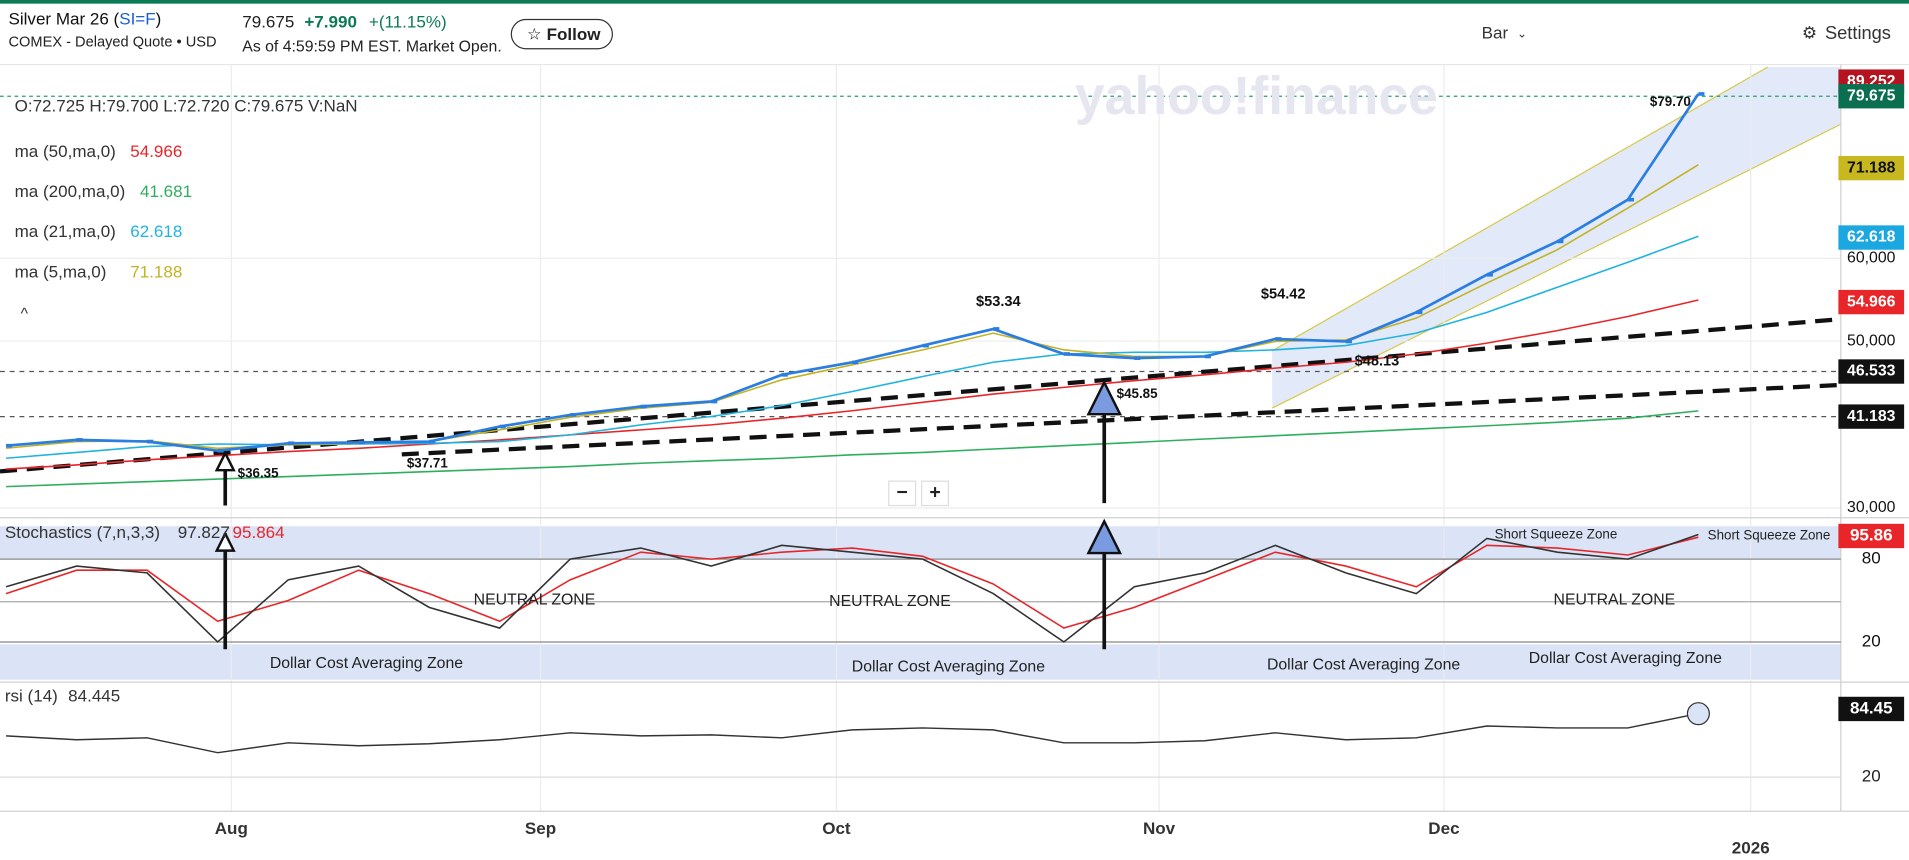 This screenshot has width=1909, height=860. What do you see at coordinates (156, 271) in the screenshot?
I see `label: 71.188` at bounding box center [156, 271].